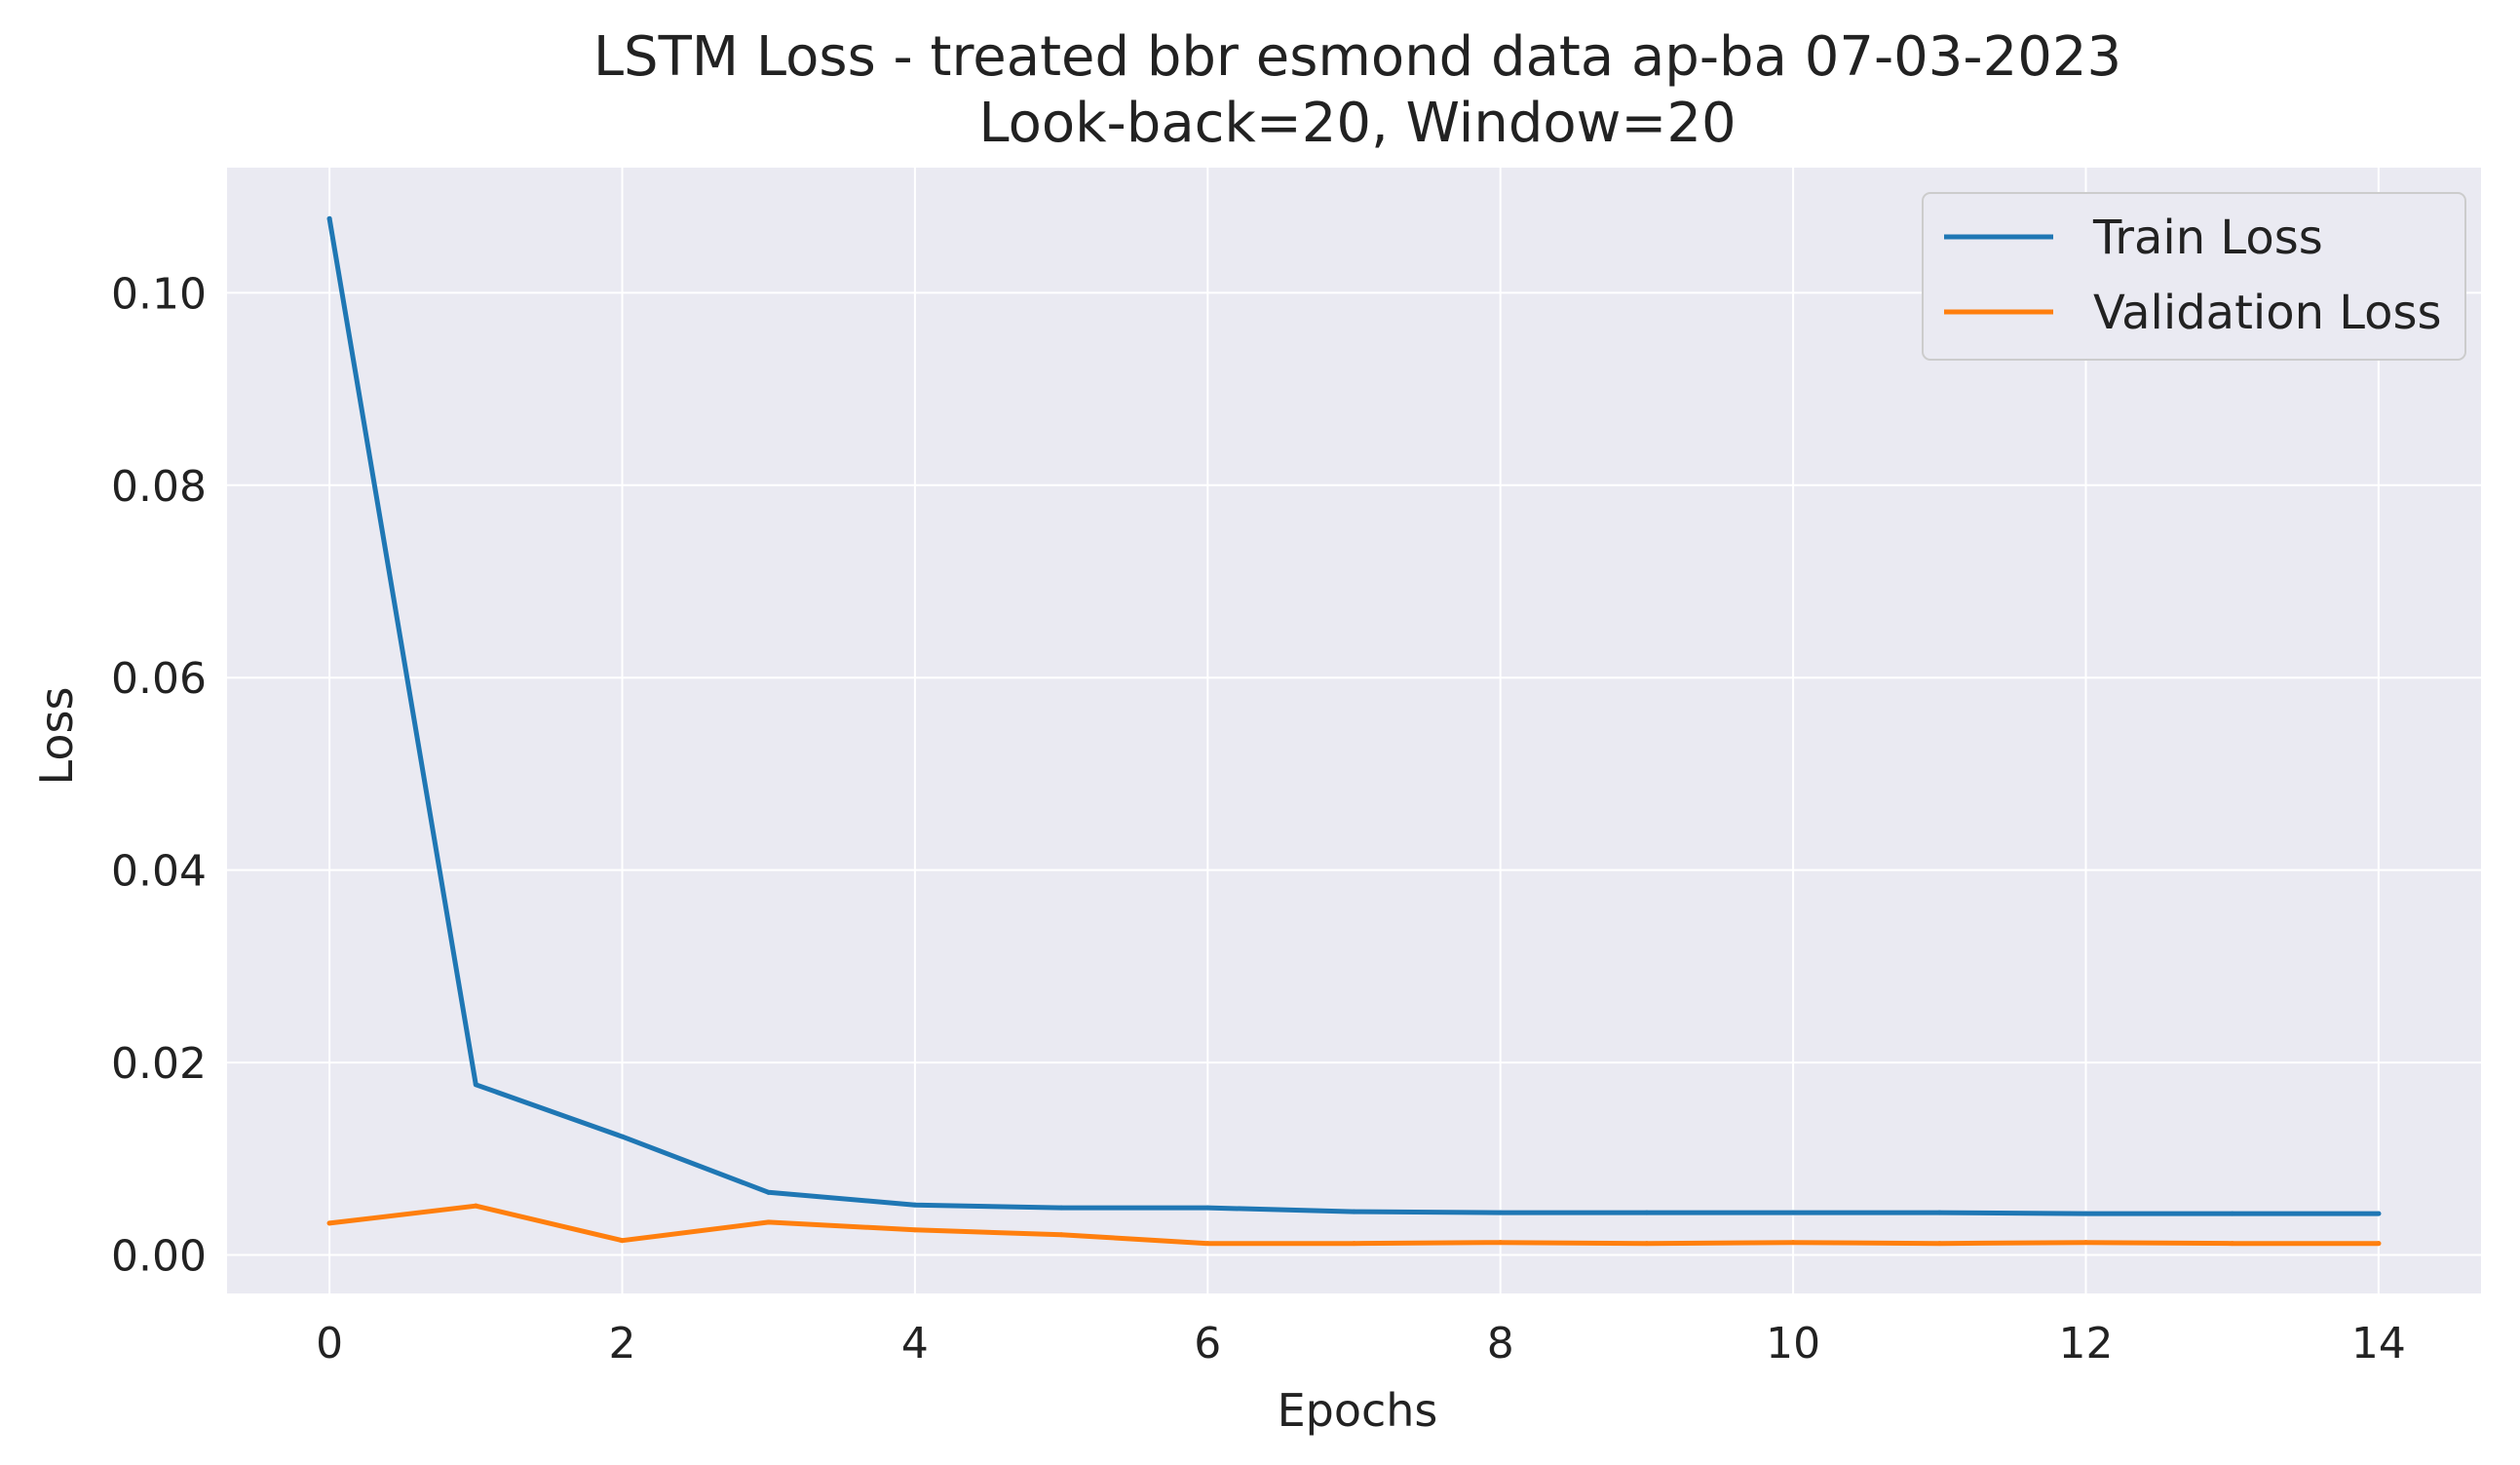 Image resolution: width=2520 pixels, height=1465 pixels. Describe the element at coordinates (159, 679) in the screenshot. I see `y-tick-label: 0.06` at that location.